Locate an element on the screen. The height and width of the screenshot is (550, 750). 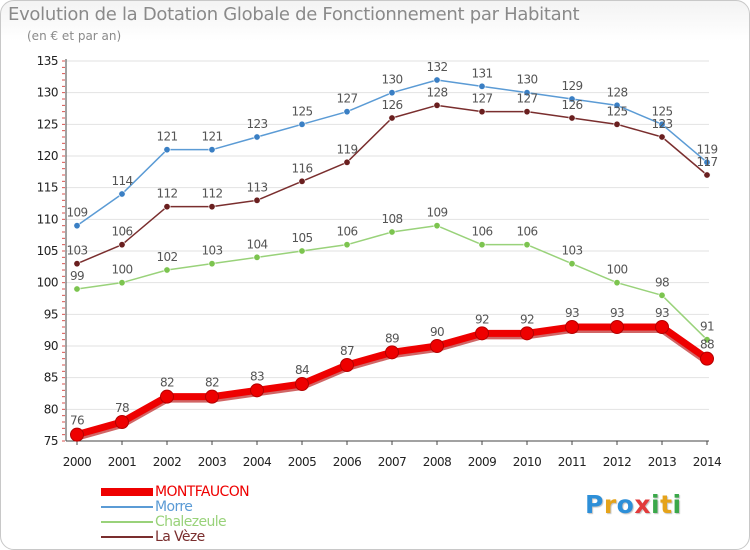
data-point-chalezeule-2007 is located at coordinates (392, 232).